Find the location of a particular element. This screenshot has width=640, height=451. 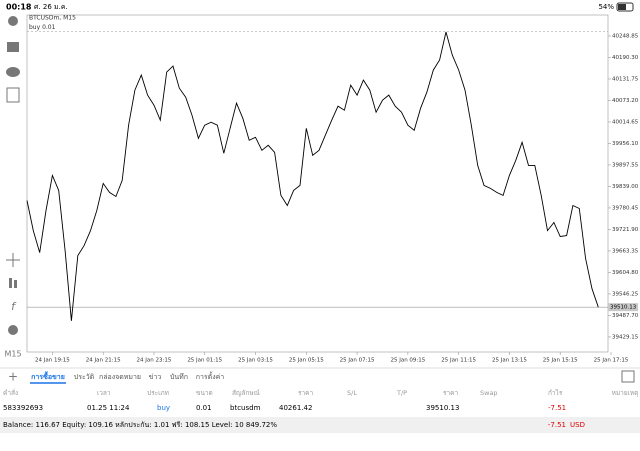

chat-icon is located at coordinates (13, 72).